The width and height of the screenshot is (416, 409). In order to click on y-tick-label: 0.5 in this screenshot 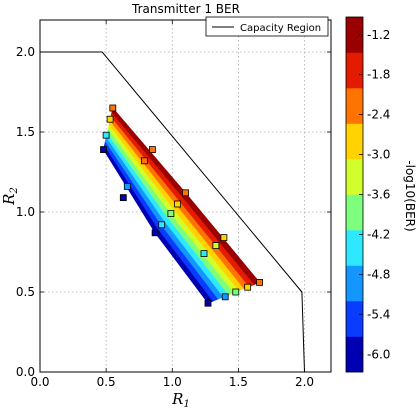, I will do `click(25, 292)`.